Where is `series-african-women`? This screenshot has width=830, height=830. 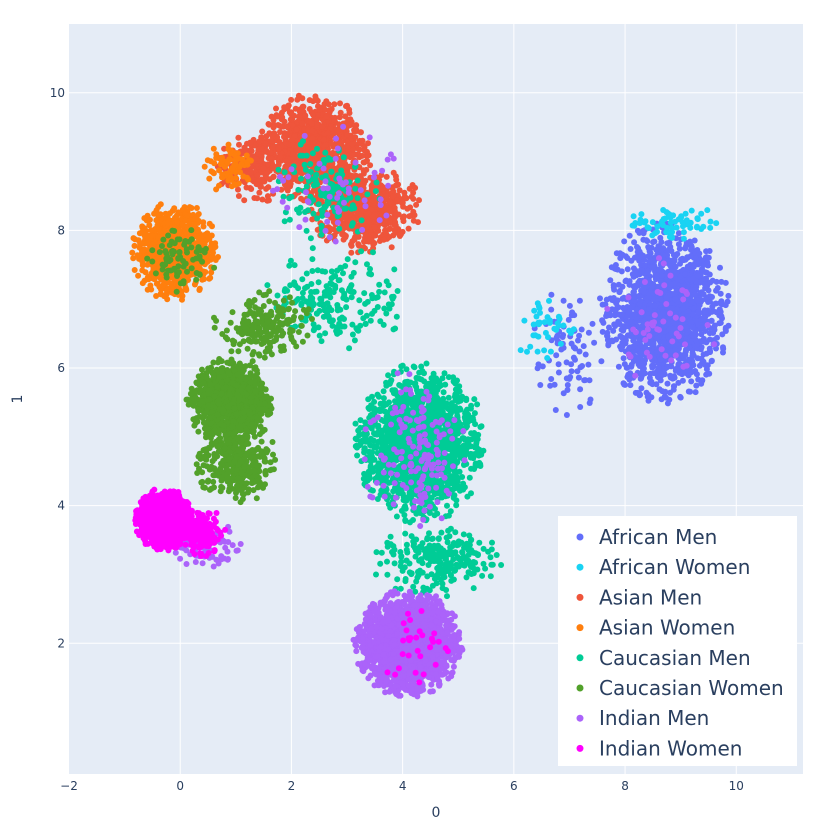 series-african-women is located at coordinates (618, 284).